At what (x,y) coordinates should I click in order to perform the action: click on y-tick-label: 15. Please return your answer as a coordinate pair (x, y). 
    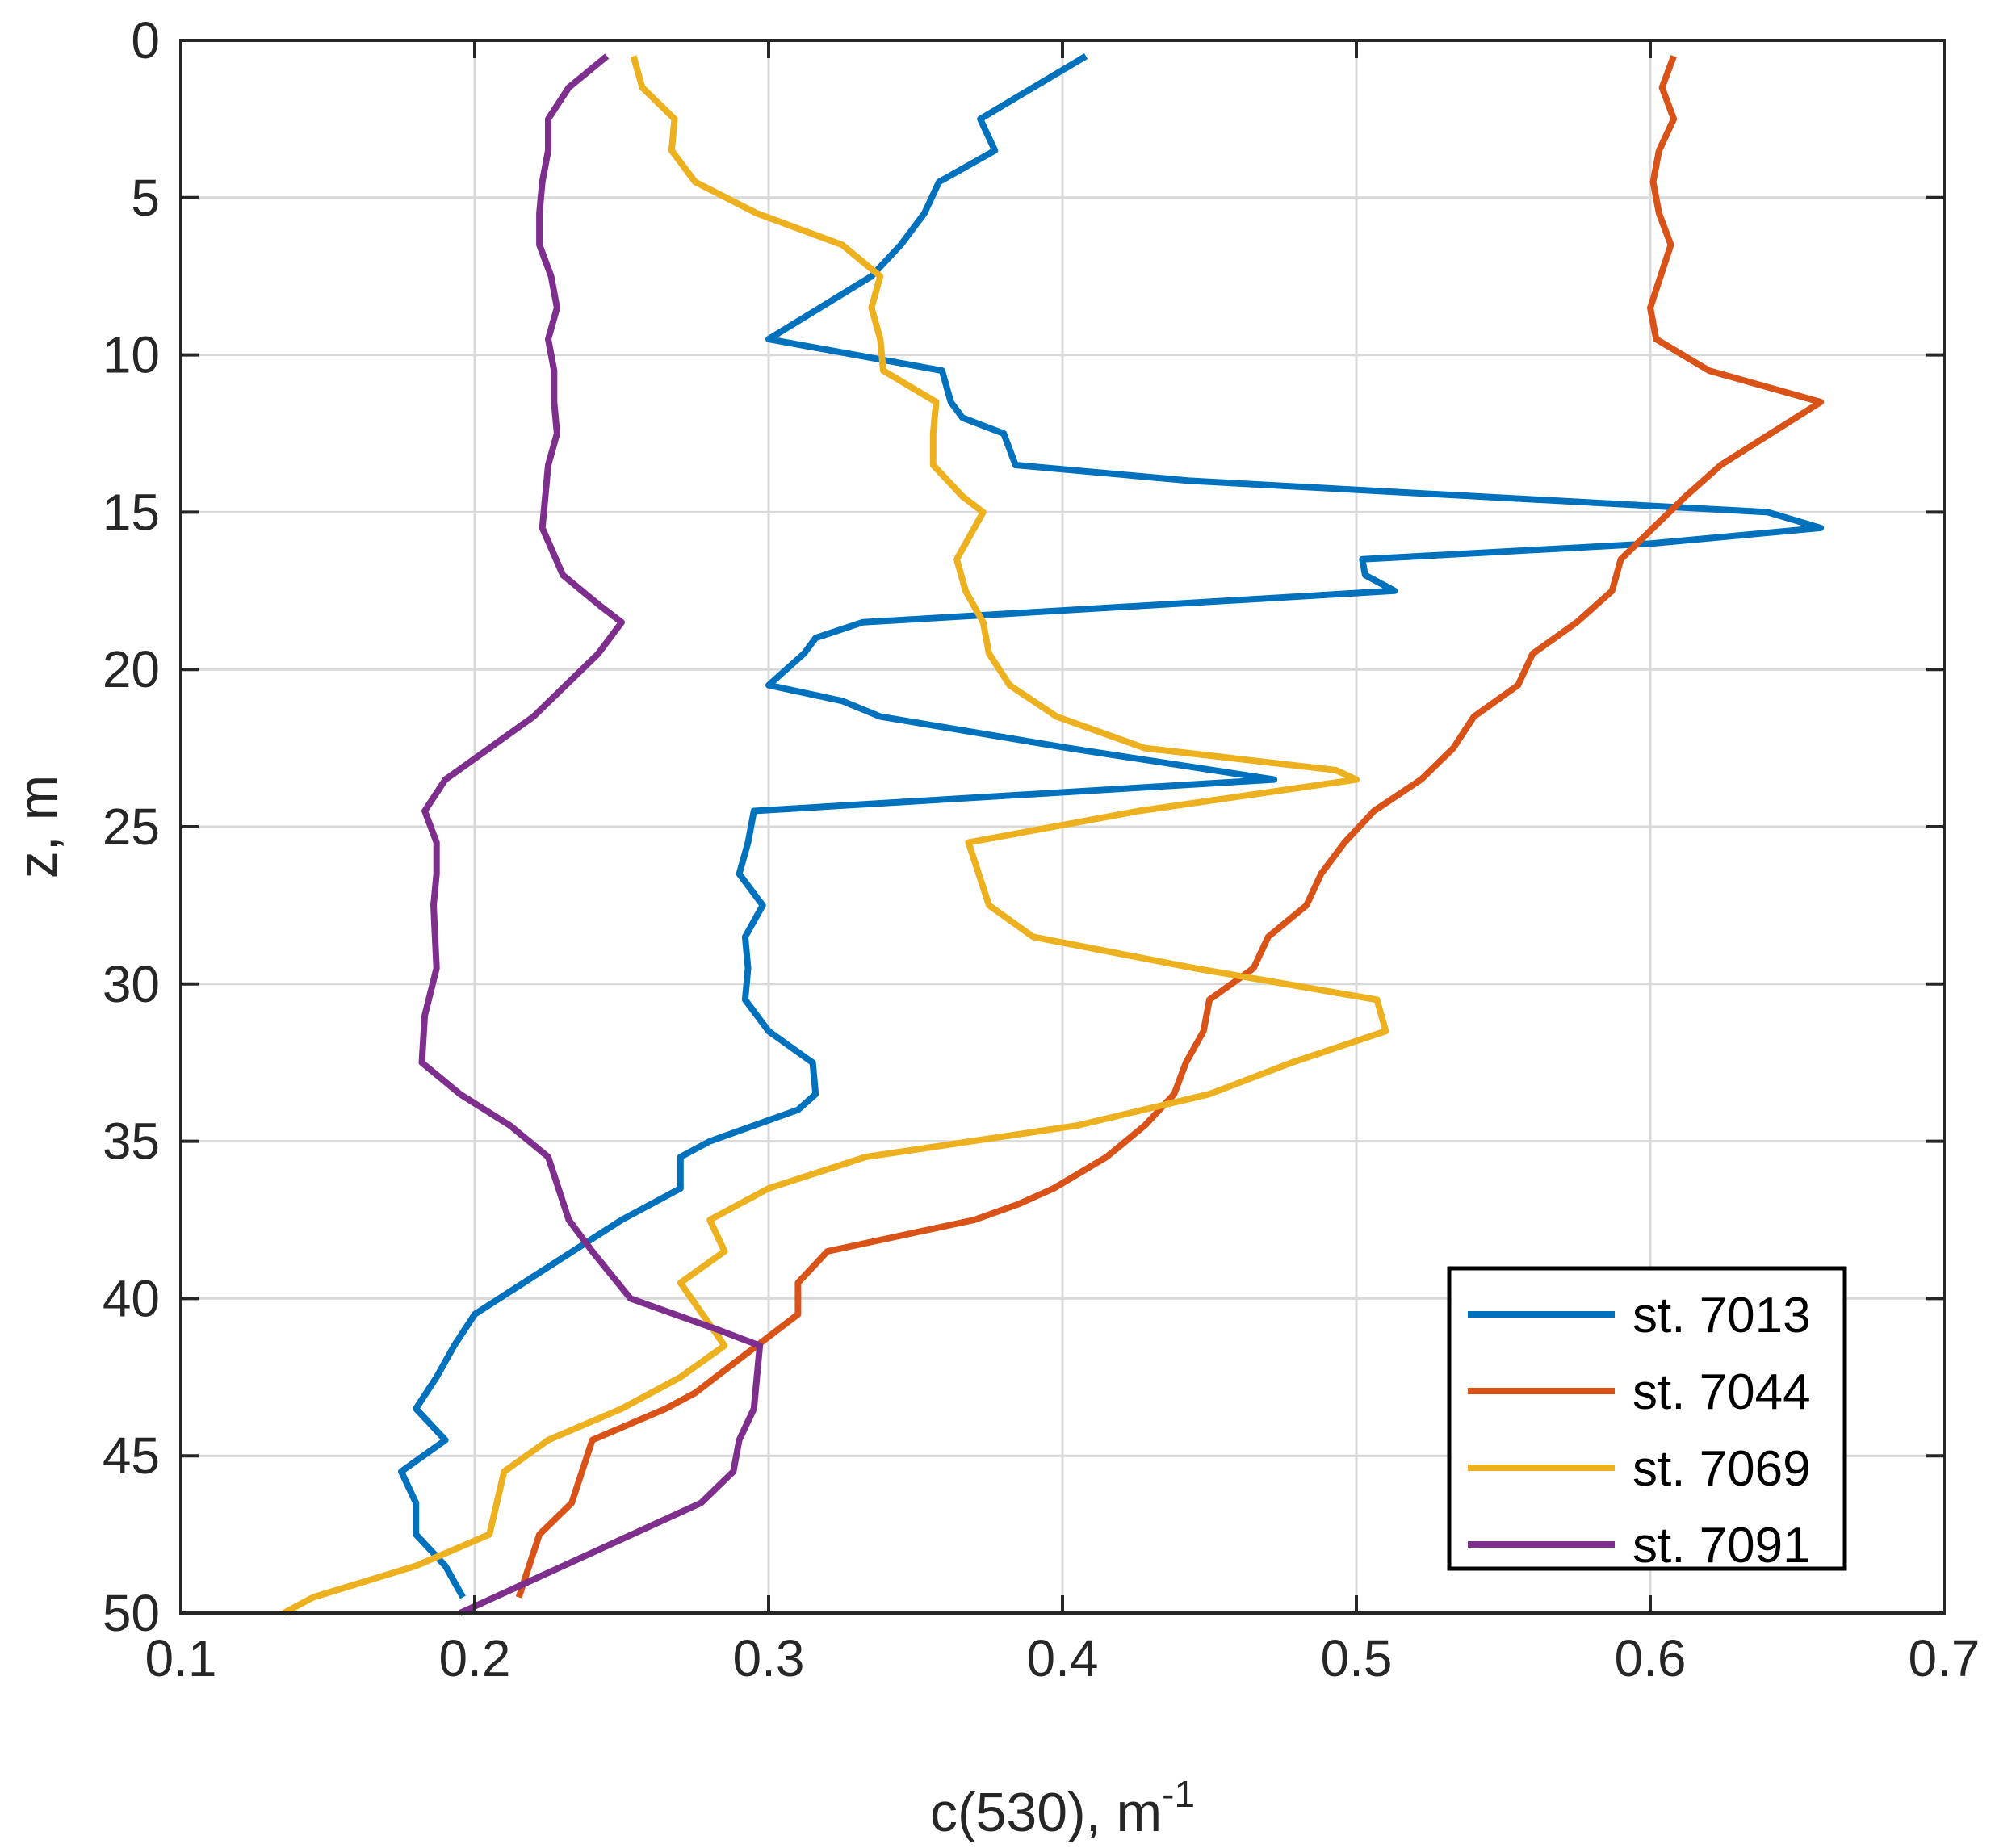
    Looking at the image, I should click on (132, 512).